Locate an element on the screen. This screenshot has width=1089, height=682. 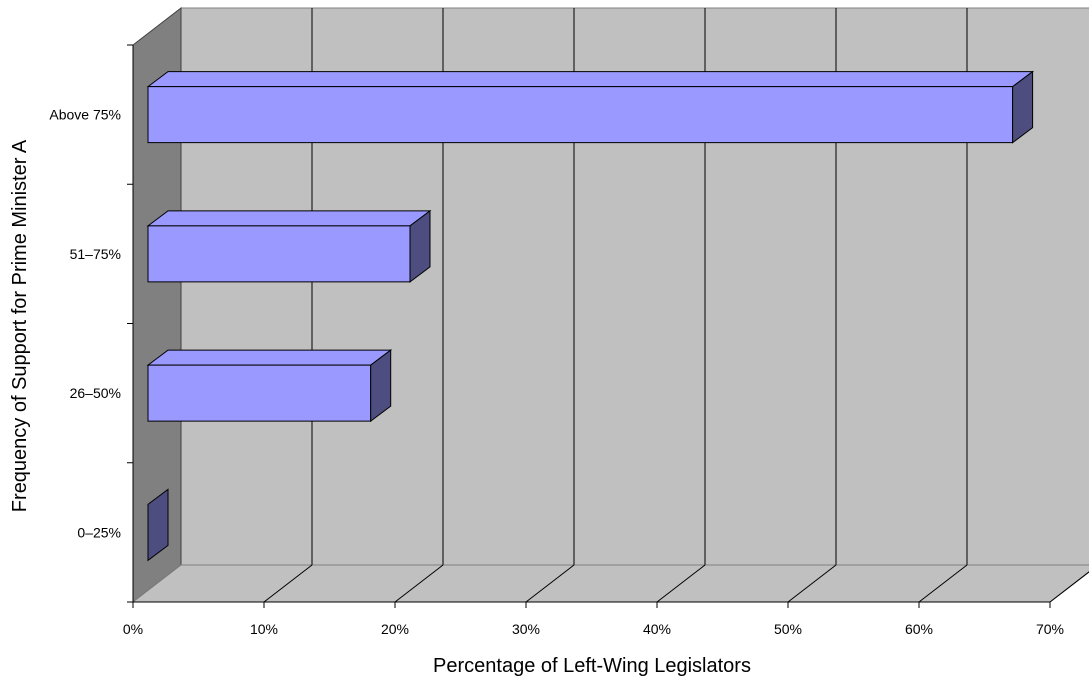
x-tick-label: 60% is located at coordinates (919, 629).